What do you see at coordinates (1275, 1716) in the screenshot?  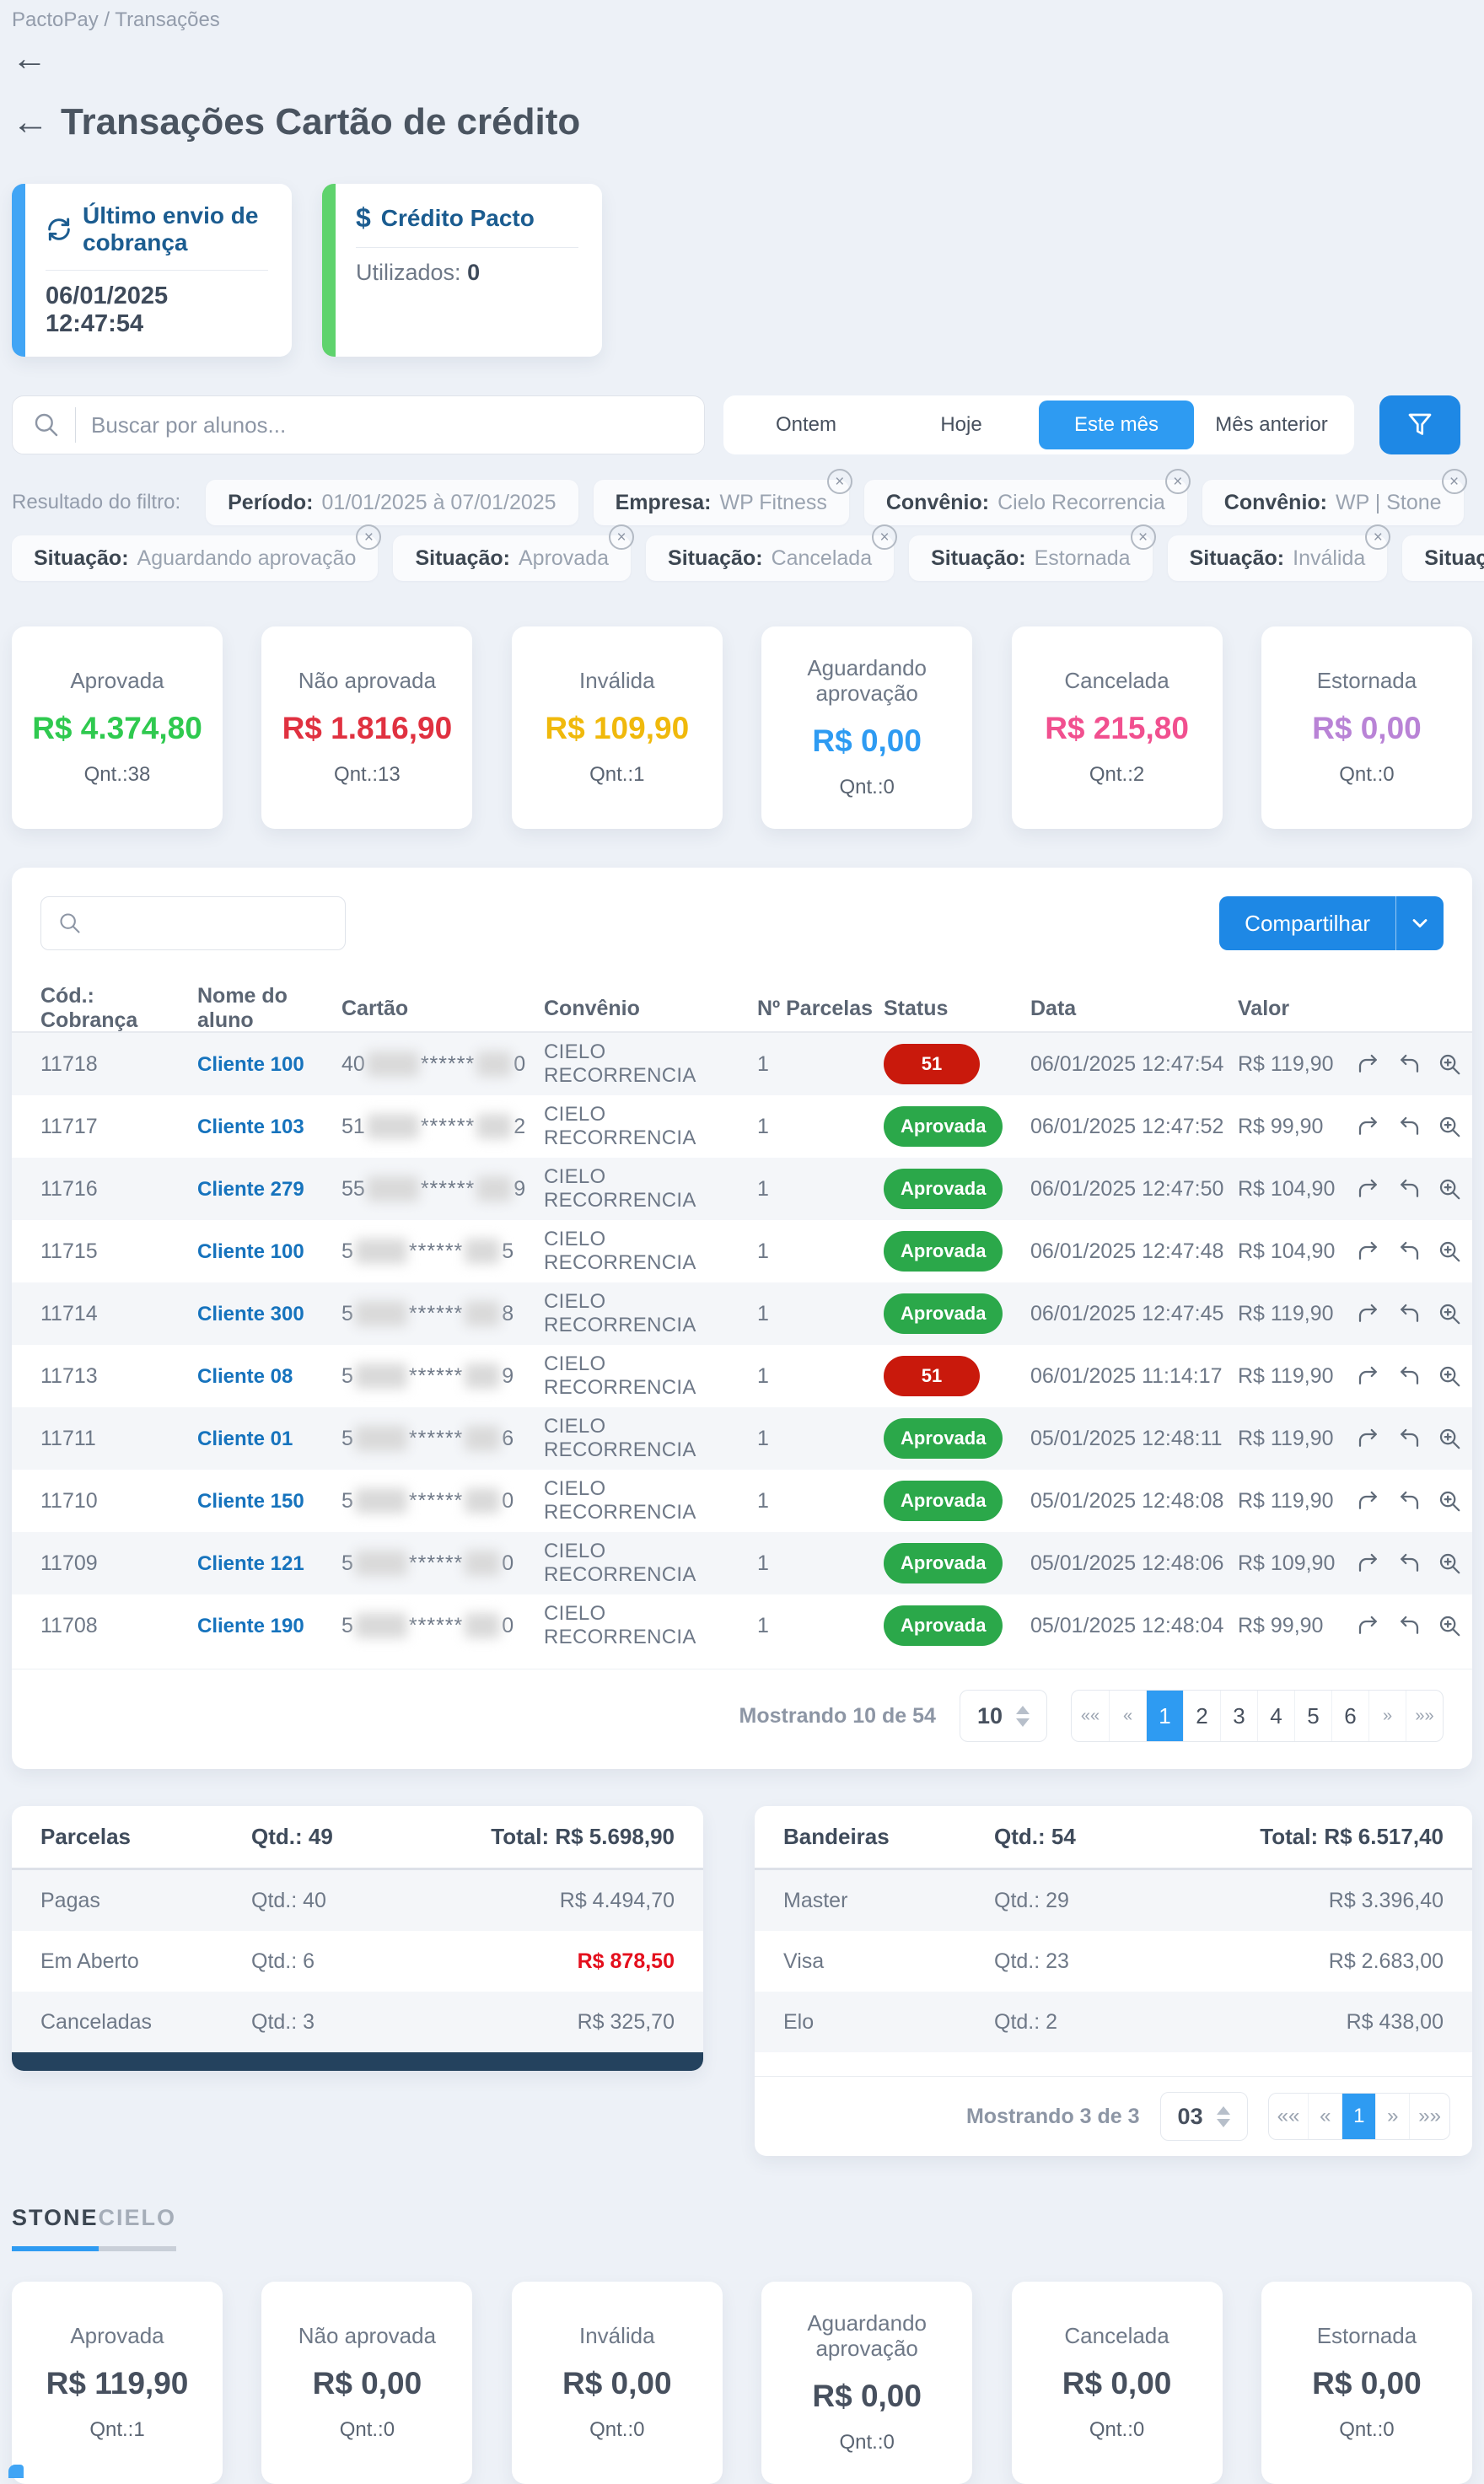 I see `page-button: 4` at bounding box center [1275, 1716].